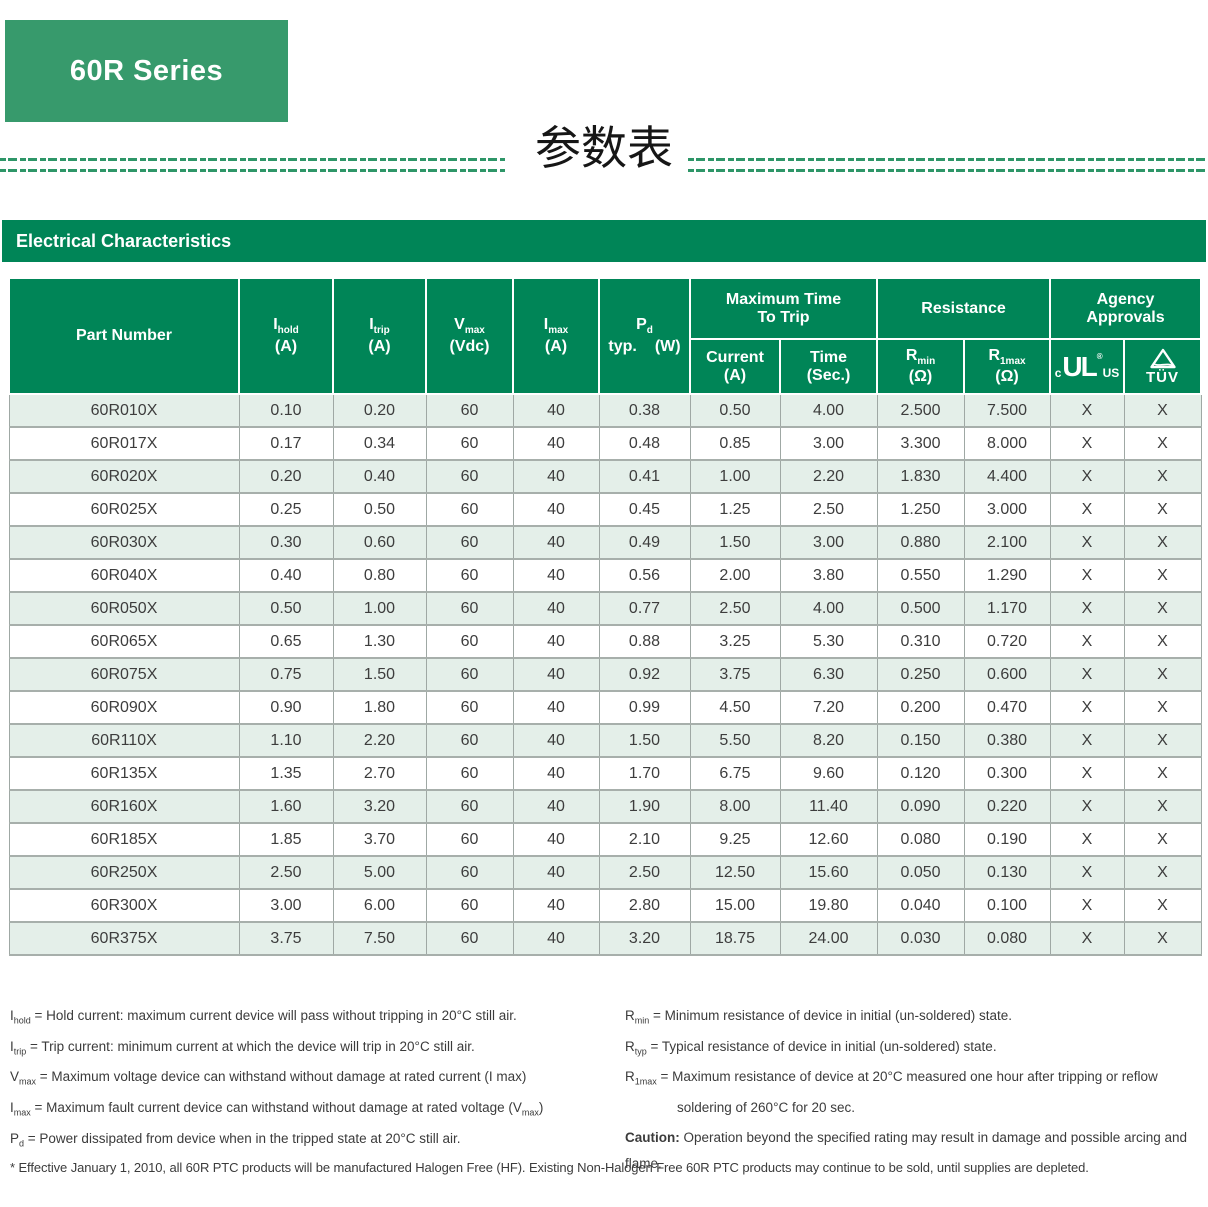 The width and height of the screenshot is (1208, 1207). What do you see at coordinates (644, 336) in the screenshot?
I see `col-header-p-d: Pd typ. (W)` at bounding box center [644, 336].